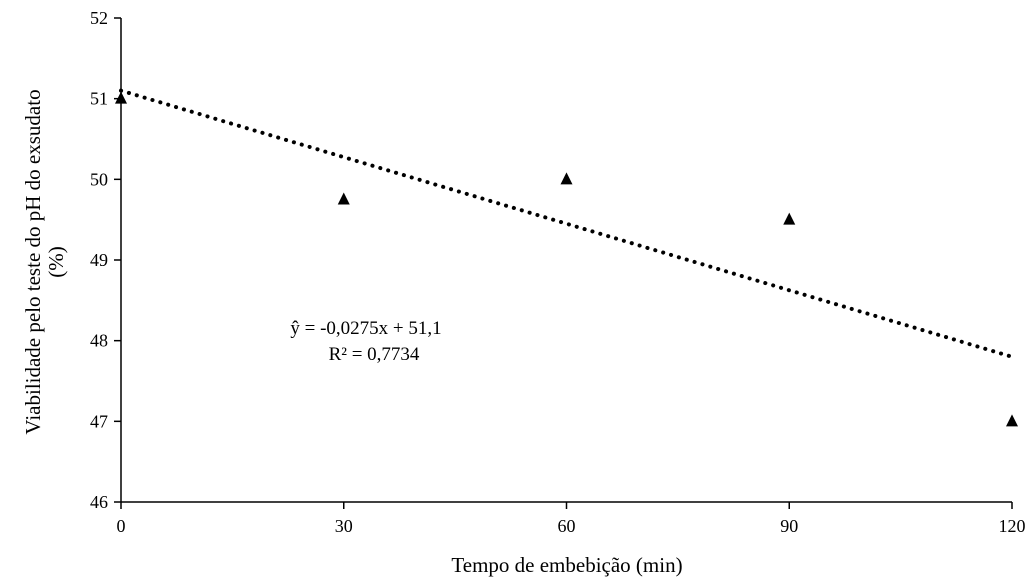  What do you see at coordinates (566, 565) in the screenshot?
I see `x-axis-label: Tempo de embebição (min)` at bounding box center [566, 565].